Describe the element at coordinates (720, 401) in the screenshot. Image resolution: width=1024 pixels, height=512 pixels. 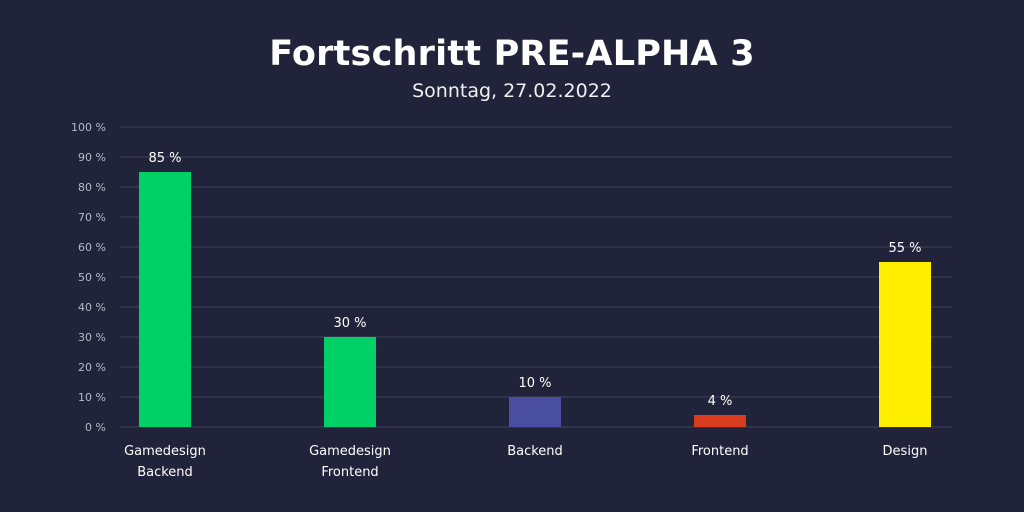
I see `data-label: 4 %` at that location.